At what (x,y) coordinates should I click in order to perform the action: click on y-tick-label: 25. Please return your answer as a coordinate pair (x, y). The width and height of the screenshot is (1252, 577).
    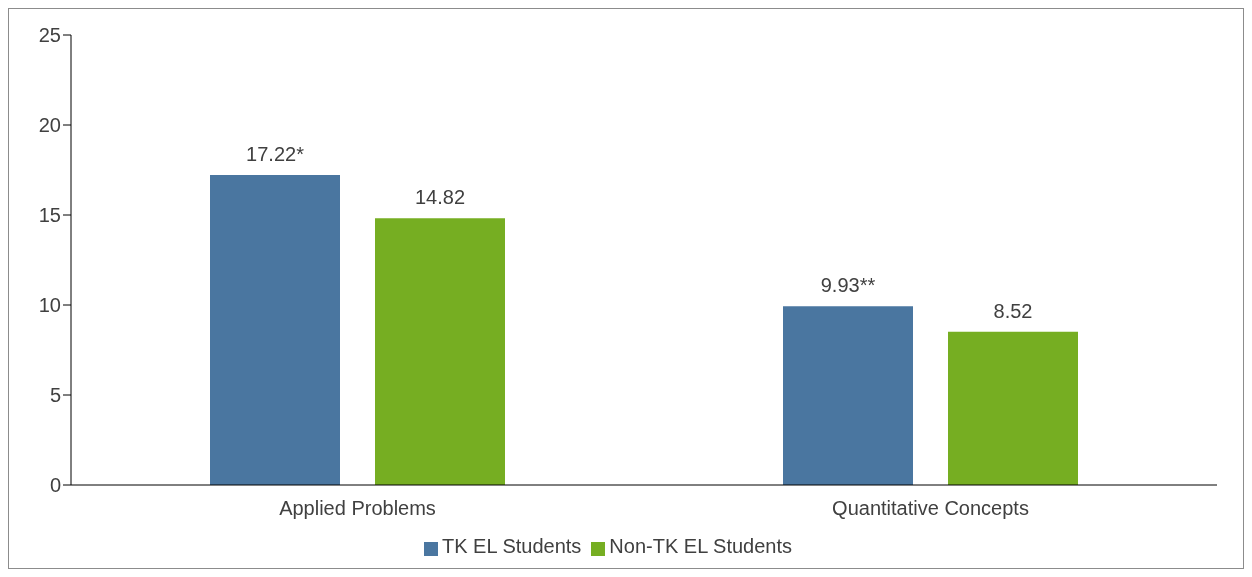
    Looking at the image, I should click on (49, 35).